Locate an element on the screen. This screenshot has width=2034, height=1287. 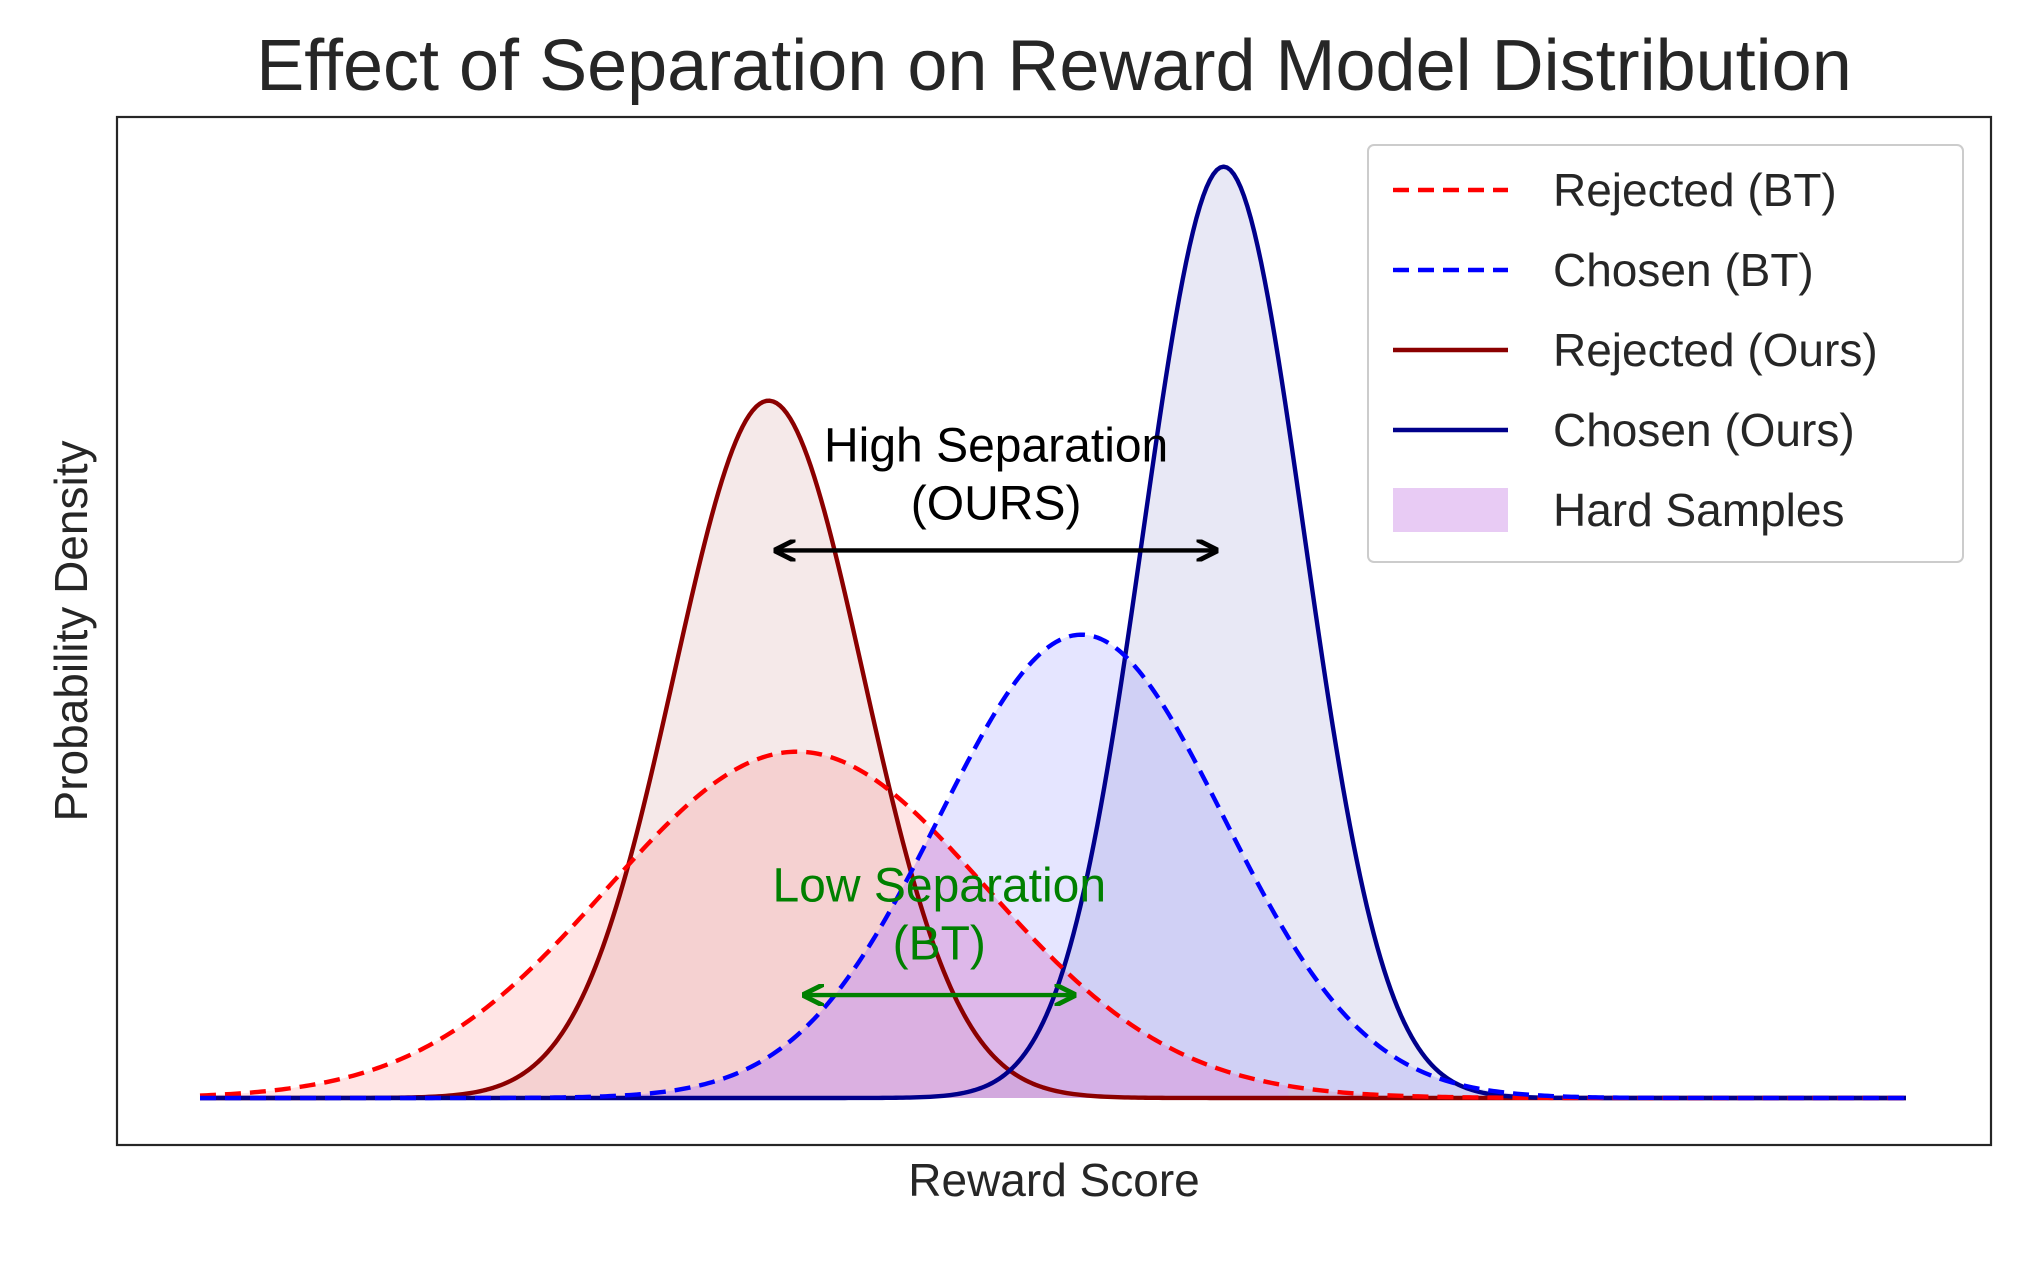
area-hard-samples is located at coordinates (957, 964).